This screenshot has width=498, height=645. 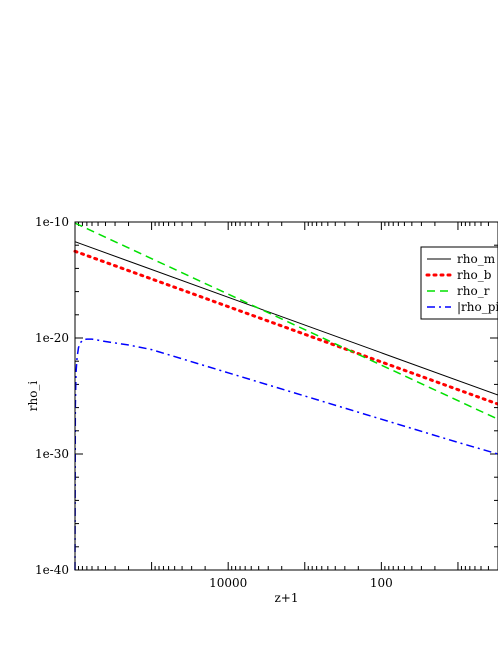 I want to click on legend-label: |rho_pi, so click(x=477, y=307).